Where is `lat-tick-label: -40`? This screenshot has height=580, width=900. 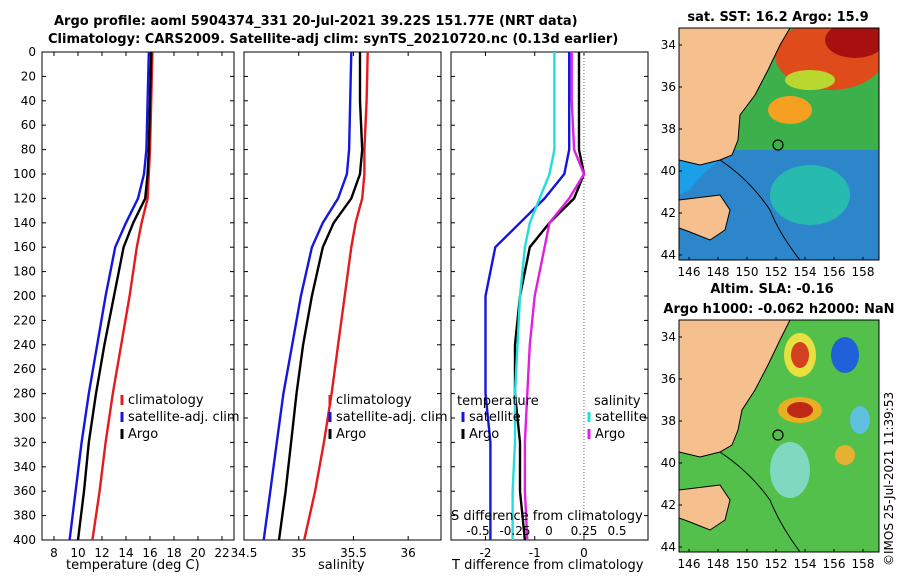 lat-tick-label: -40 is located at coordinates (668, 463).